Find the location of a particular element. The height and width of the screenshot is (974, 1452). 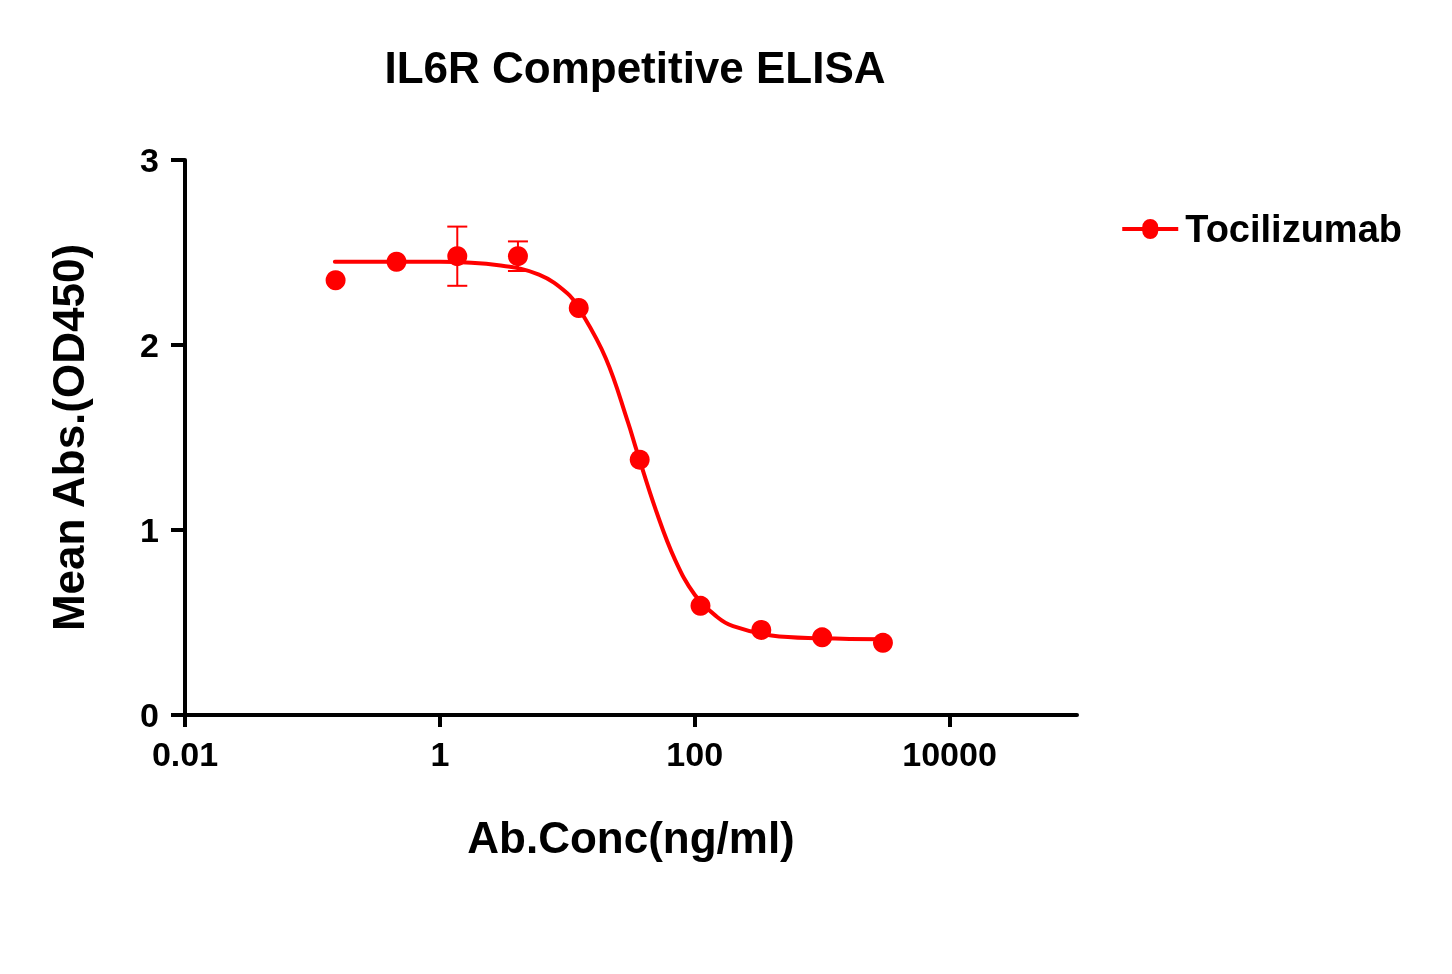

y-tick-label: 3 is located at coordinates (149, 160).